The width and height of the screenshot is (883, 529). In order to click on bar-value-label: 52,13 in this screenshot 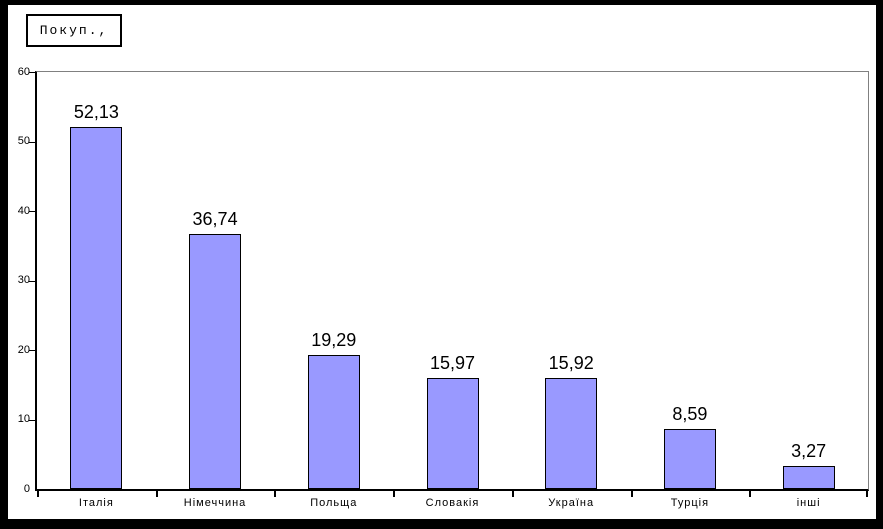, I will do `click(96, 112)`.